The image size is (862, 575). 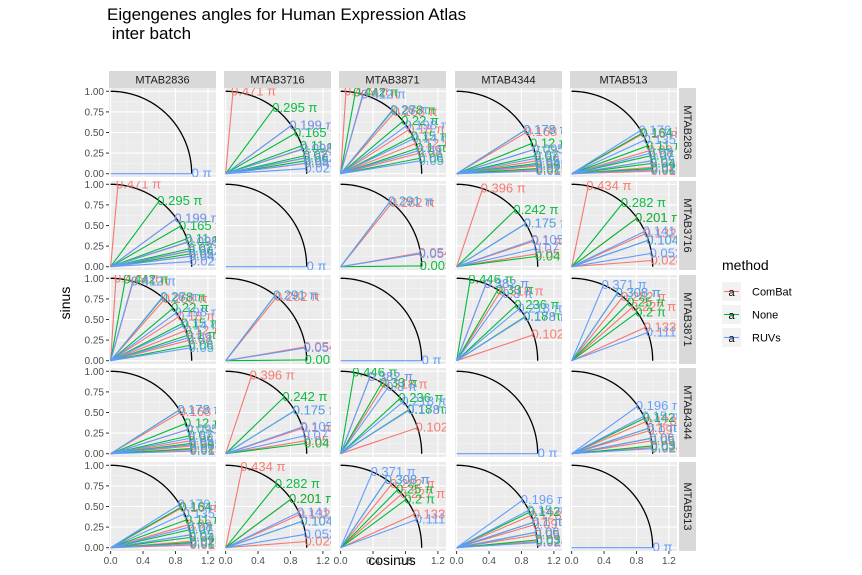 I want to click on ray-label-none: 0.242 π, so click(x=535, y=209).